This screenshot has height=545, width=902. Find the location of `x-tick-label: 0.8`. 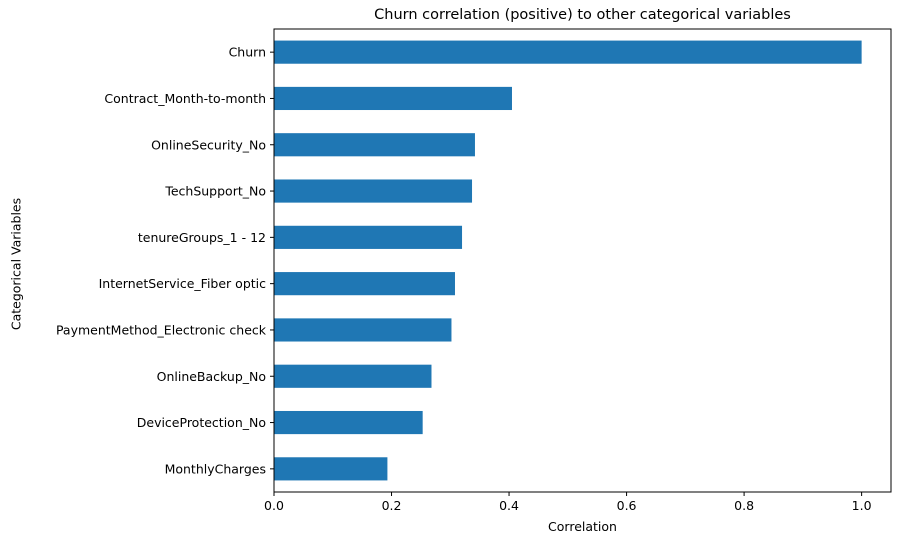

x-tick-label: 0.8 is located at coordinates (744, 505).